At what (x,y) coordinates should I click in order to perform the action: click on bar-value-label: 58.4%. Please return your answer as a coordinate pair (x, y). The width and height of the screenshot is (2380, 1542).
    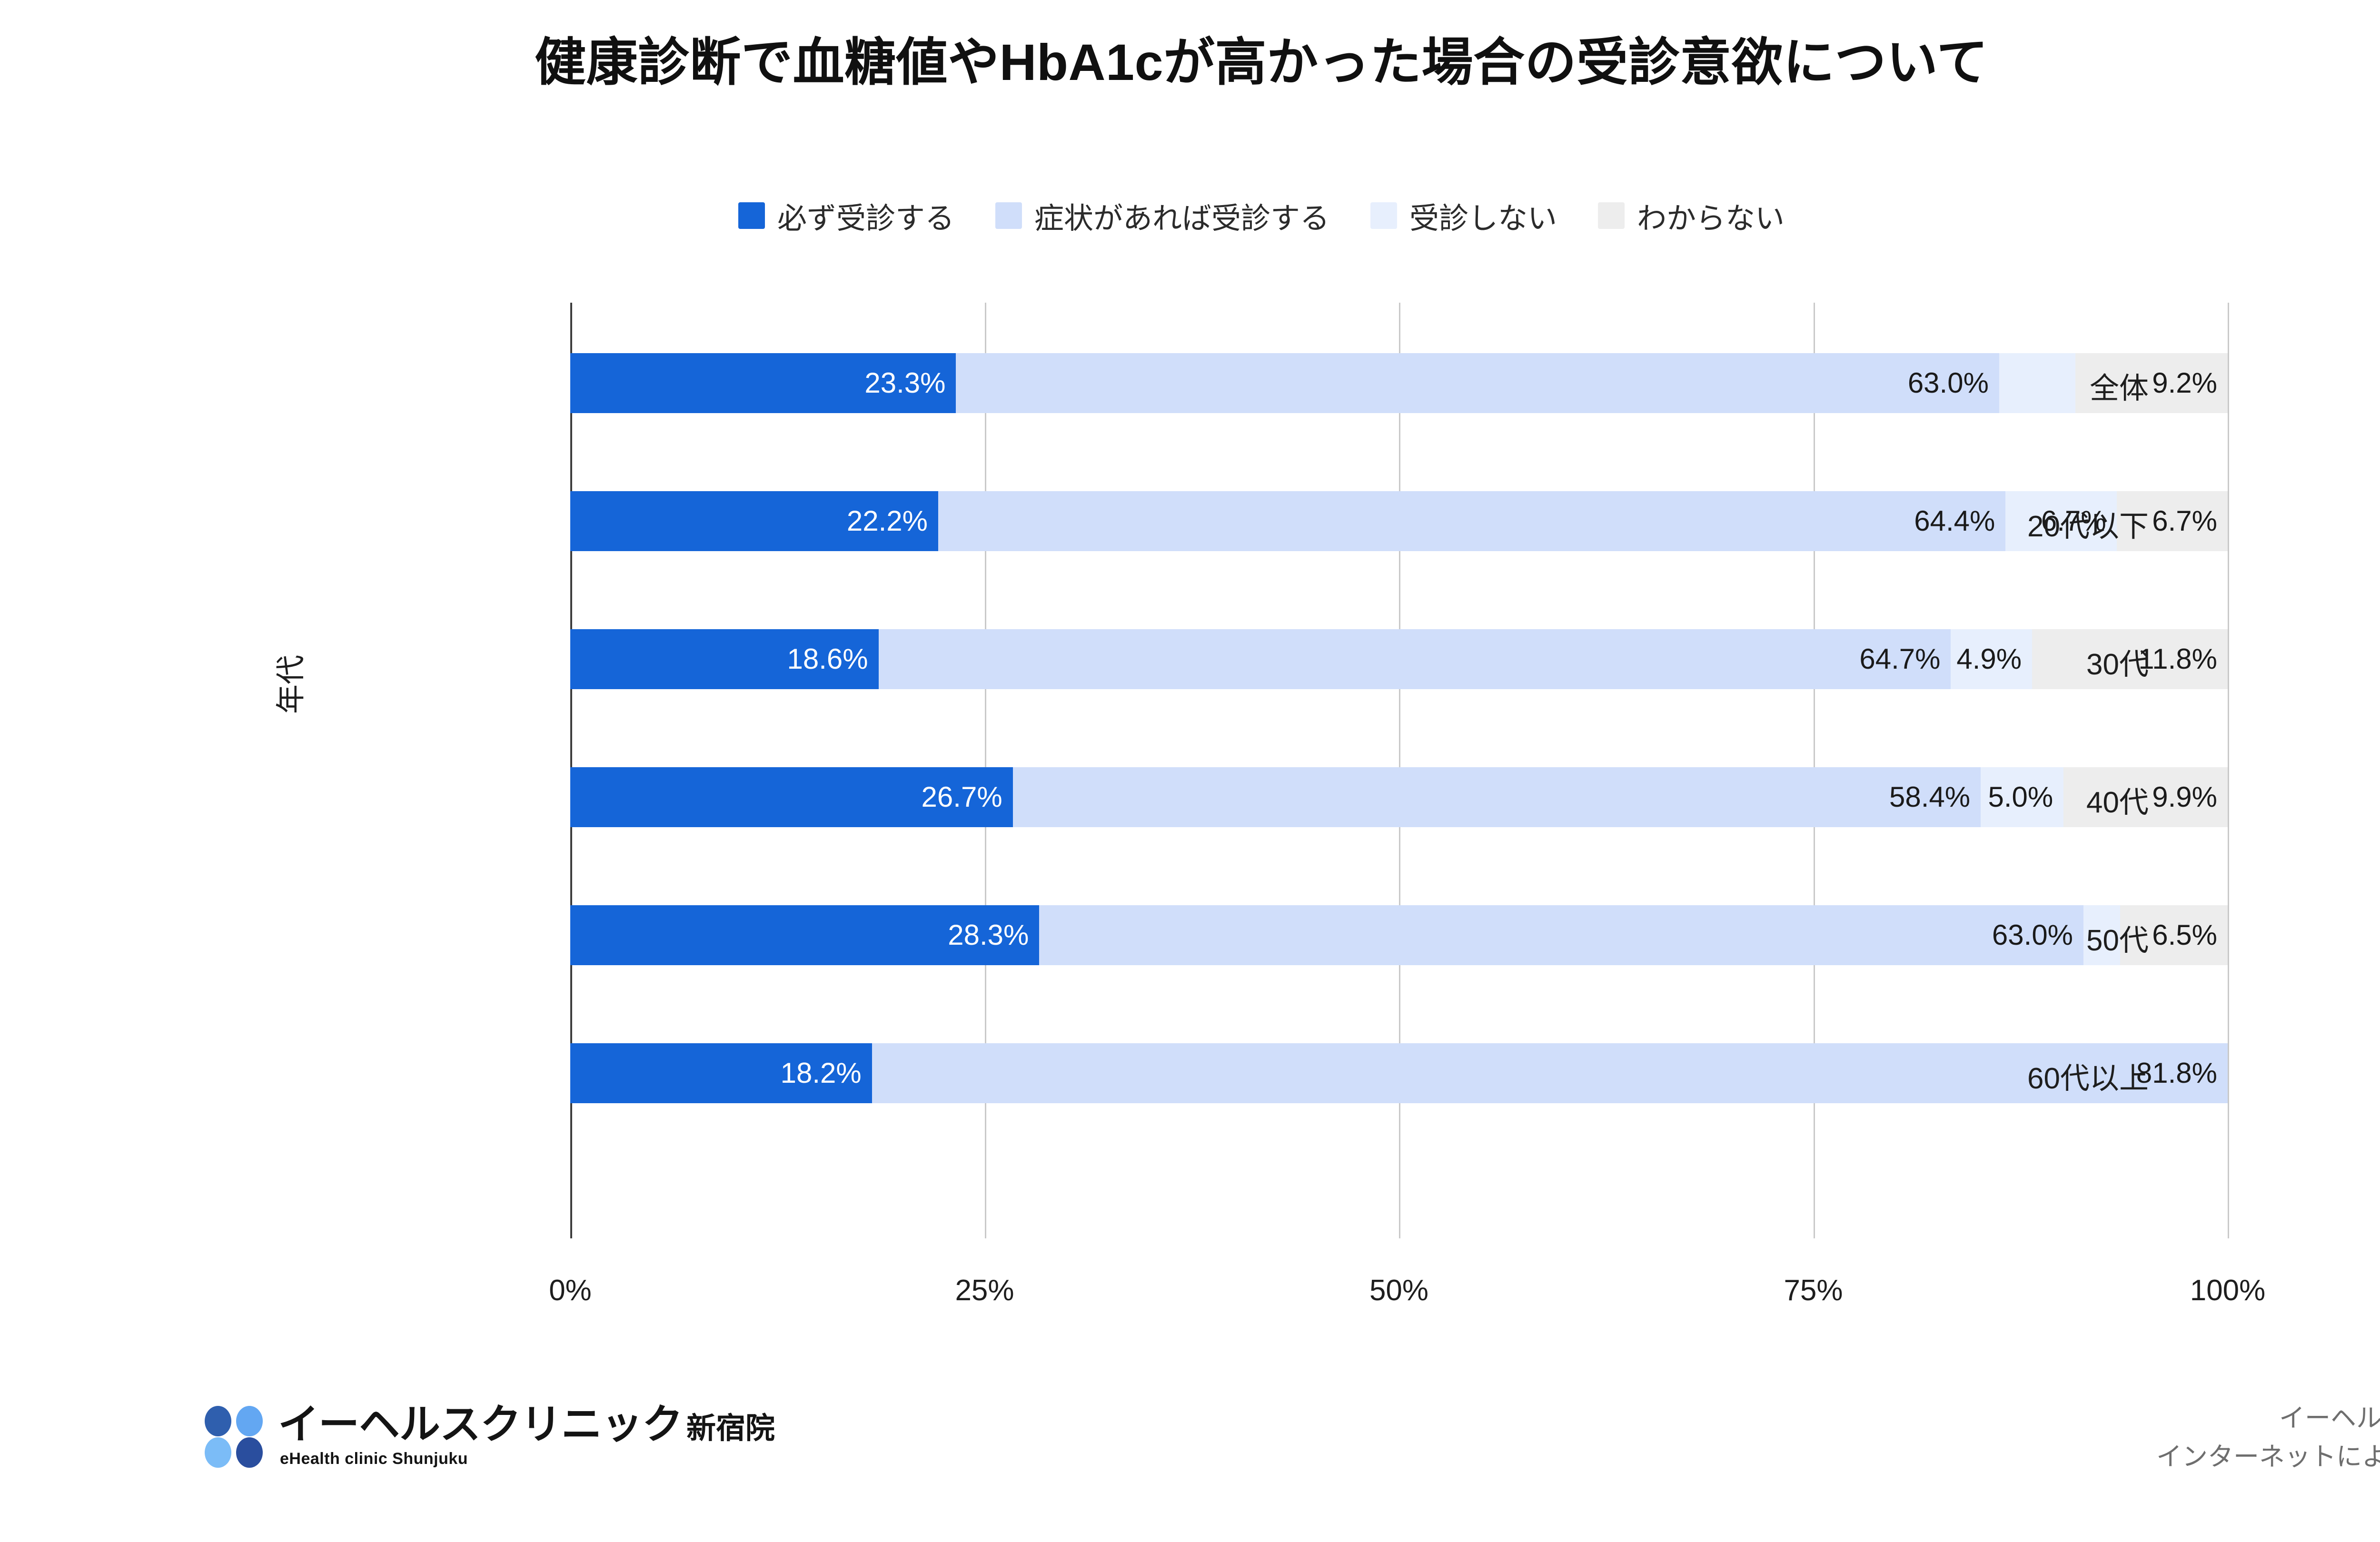
    Looking at the image, I should click on (1930, 797).